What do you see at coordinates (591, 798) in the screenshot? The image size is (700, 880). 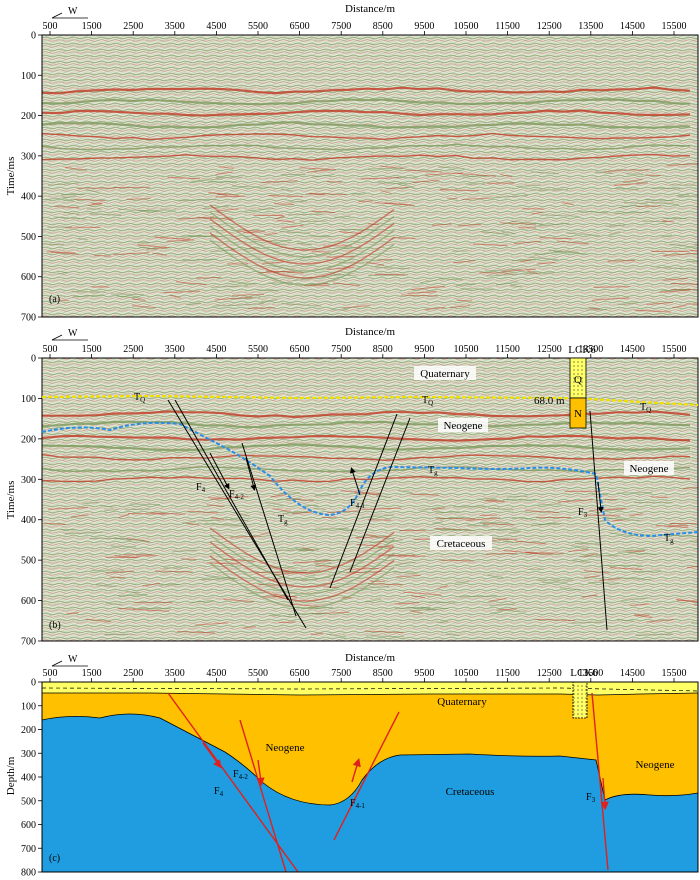 I see `fault-f3-label-c: F3` at bounding box center [591, 798].